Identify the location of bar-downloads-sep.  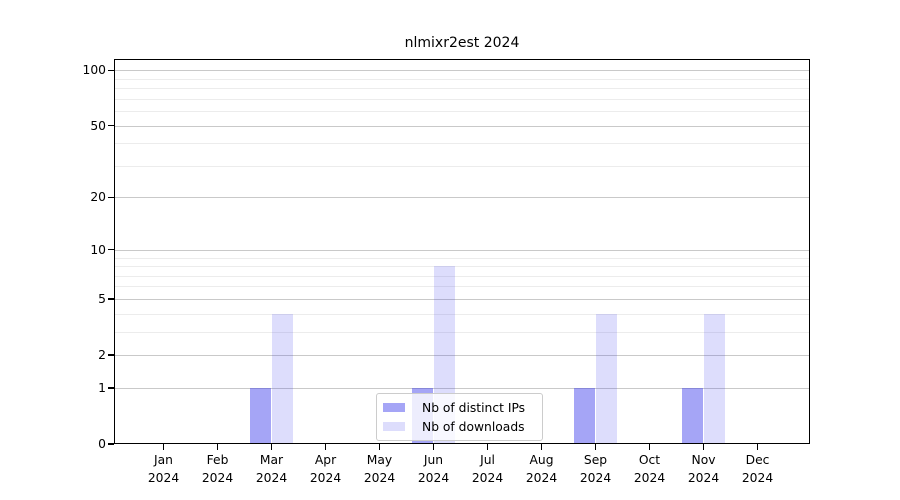
(606, 378).